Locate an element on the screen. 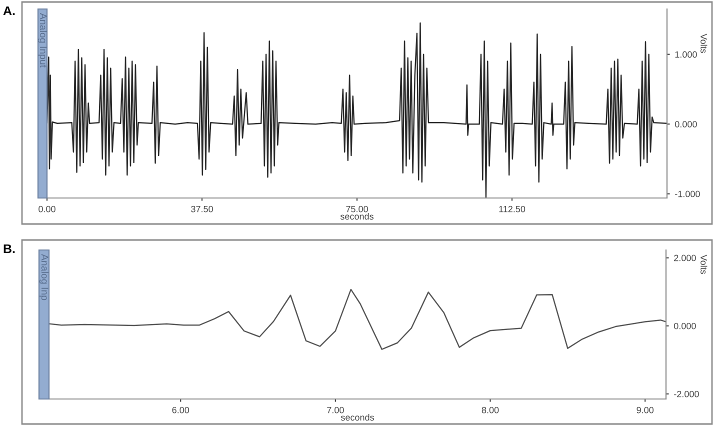 The height and width of the screenshot is (427, 719). chart-title: A. is located at coordinates (9, 11).